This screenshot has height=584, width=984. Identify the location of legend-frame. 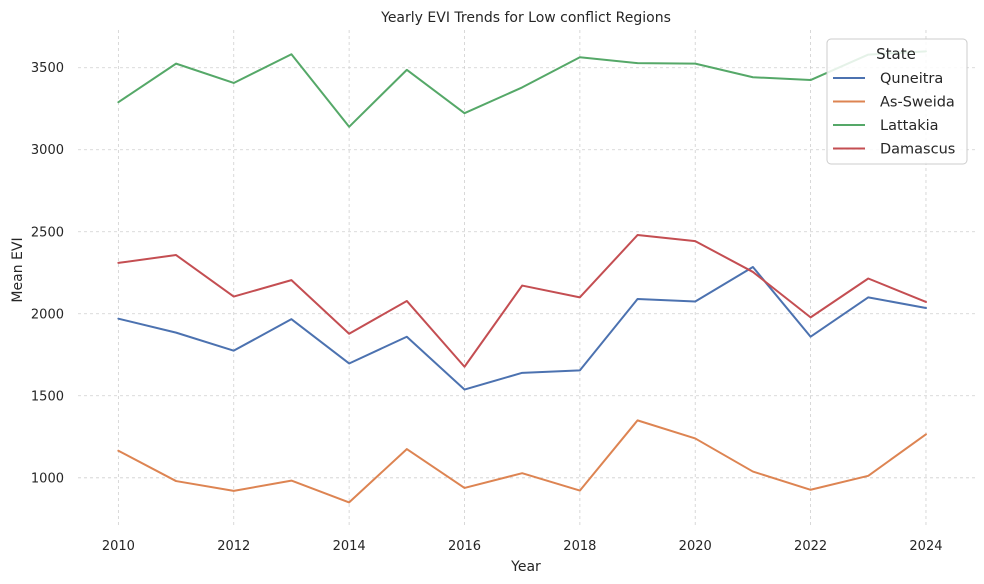
(897, 101).